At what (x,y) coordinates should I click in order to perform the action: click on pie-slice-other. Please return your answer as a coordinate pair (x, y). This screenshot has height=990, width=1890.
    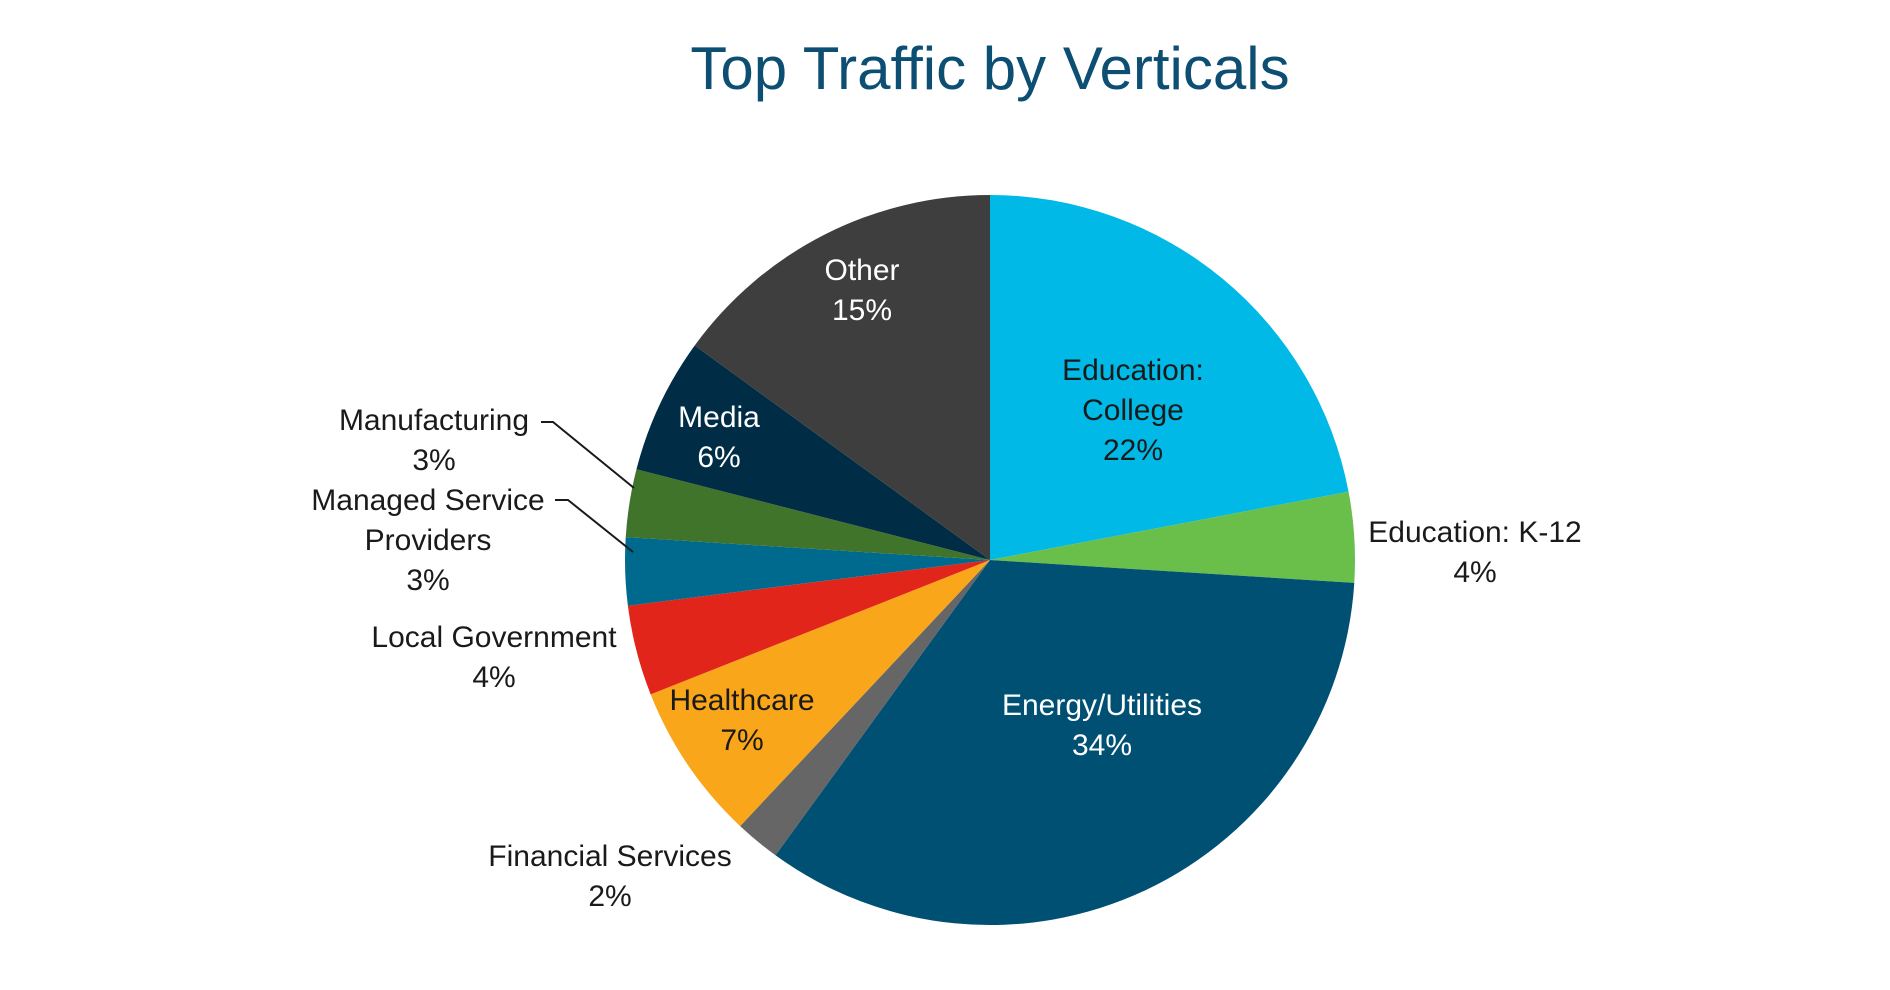
    Looking at the image, I should click on (842, 377).